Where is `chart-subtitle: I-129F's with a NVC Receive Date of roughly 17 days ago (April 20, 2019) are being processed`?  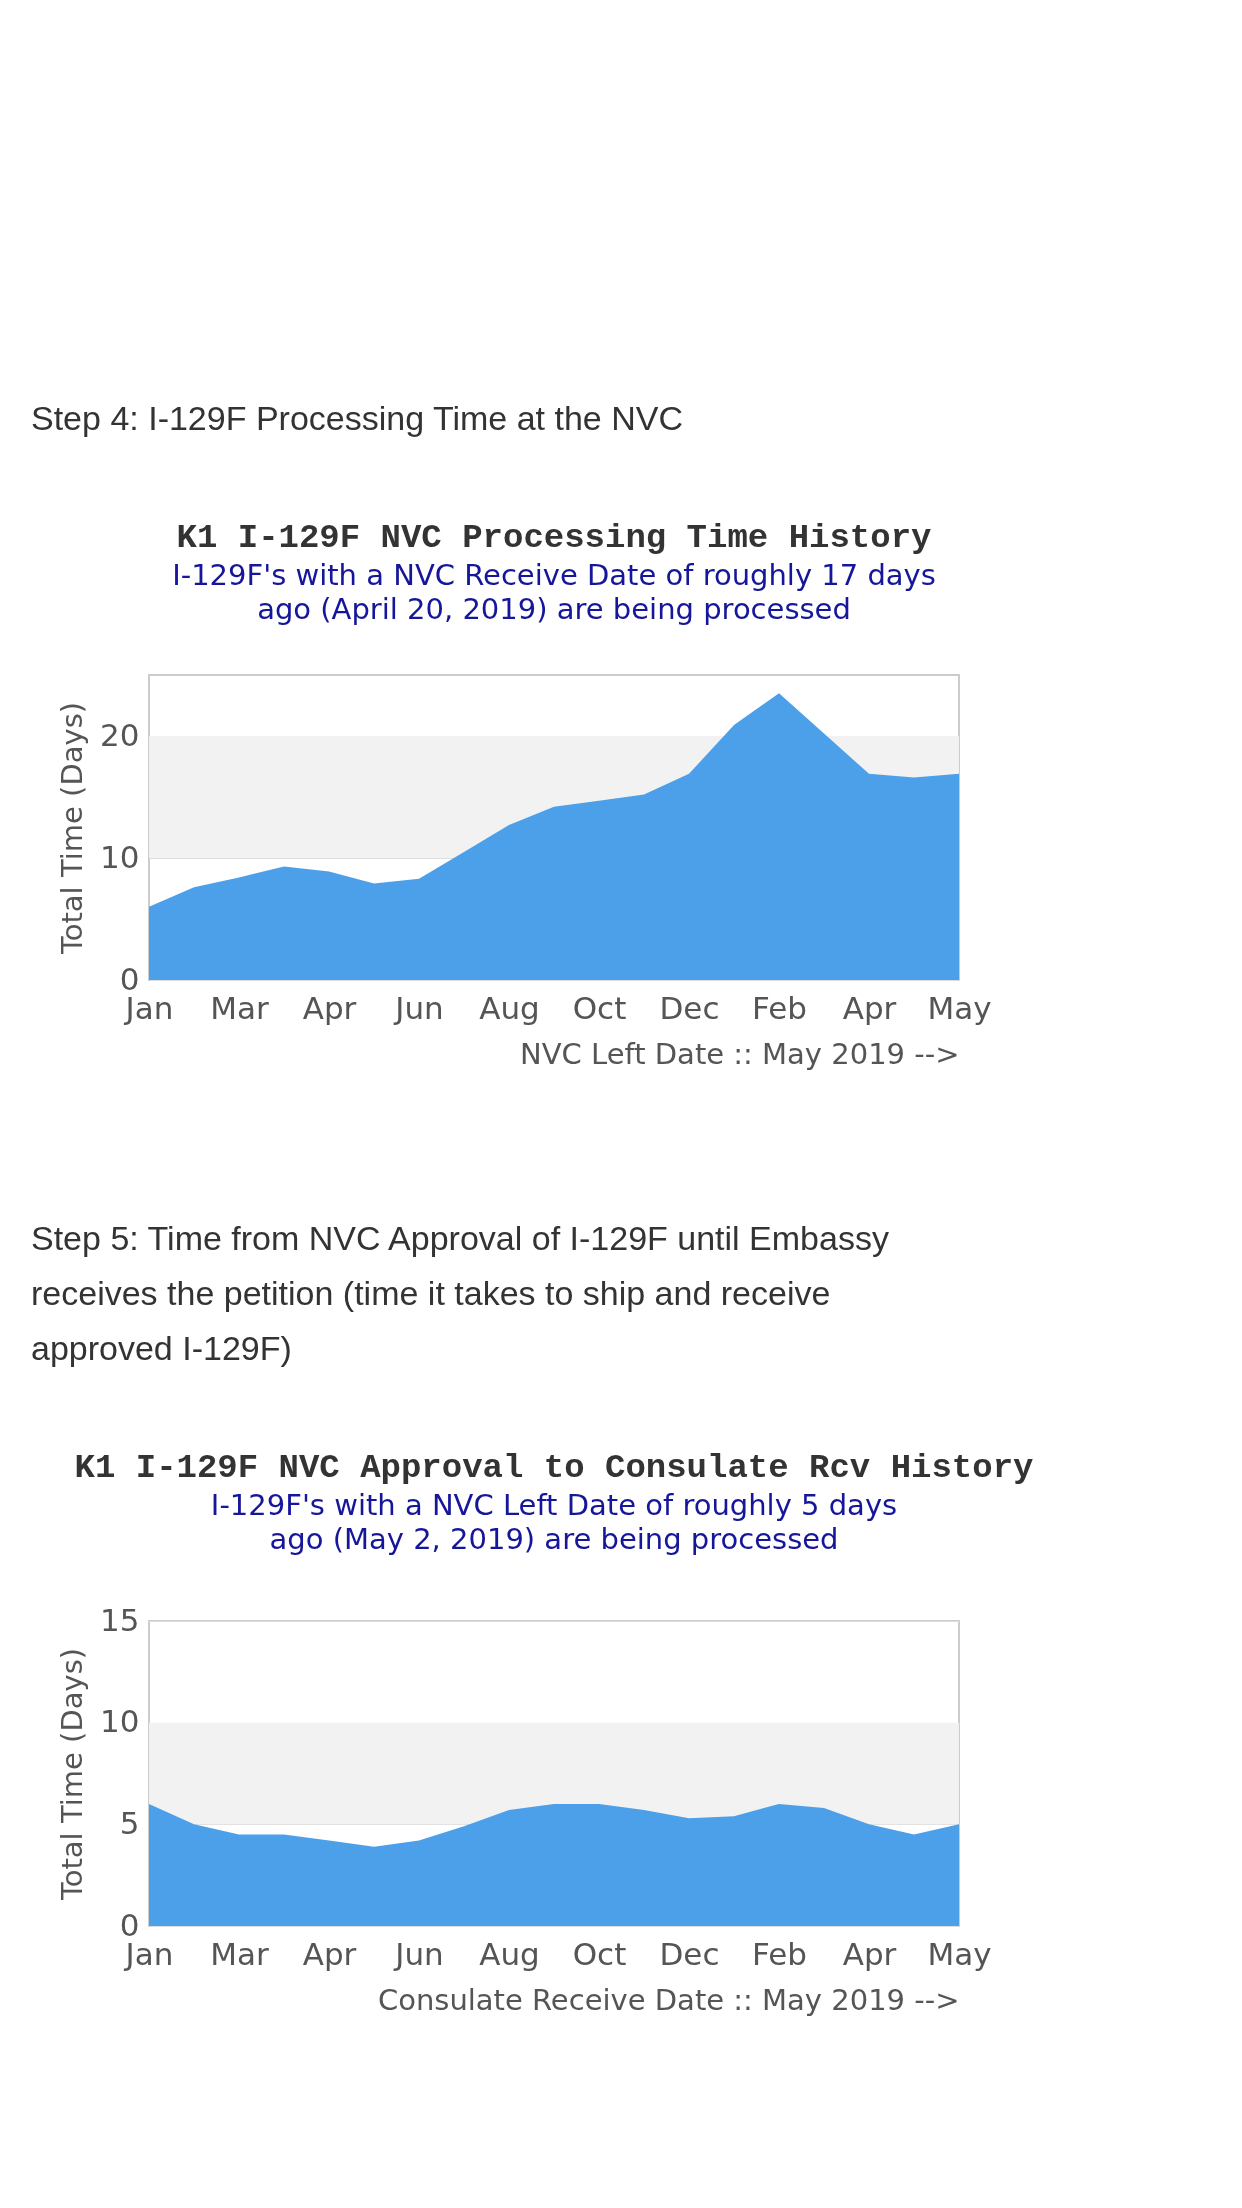
chart-subtitle: I-129F's with a NVC Receive Date of roughly 17 days ago (April 20, 2019) are being processed is located at coordinates (554, 592).